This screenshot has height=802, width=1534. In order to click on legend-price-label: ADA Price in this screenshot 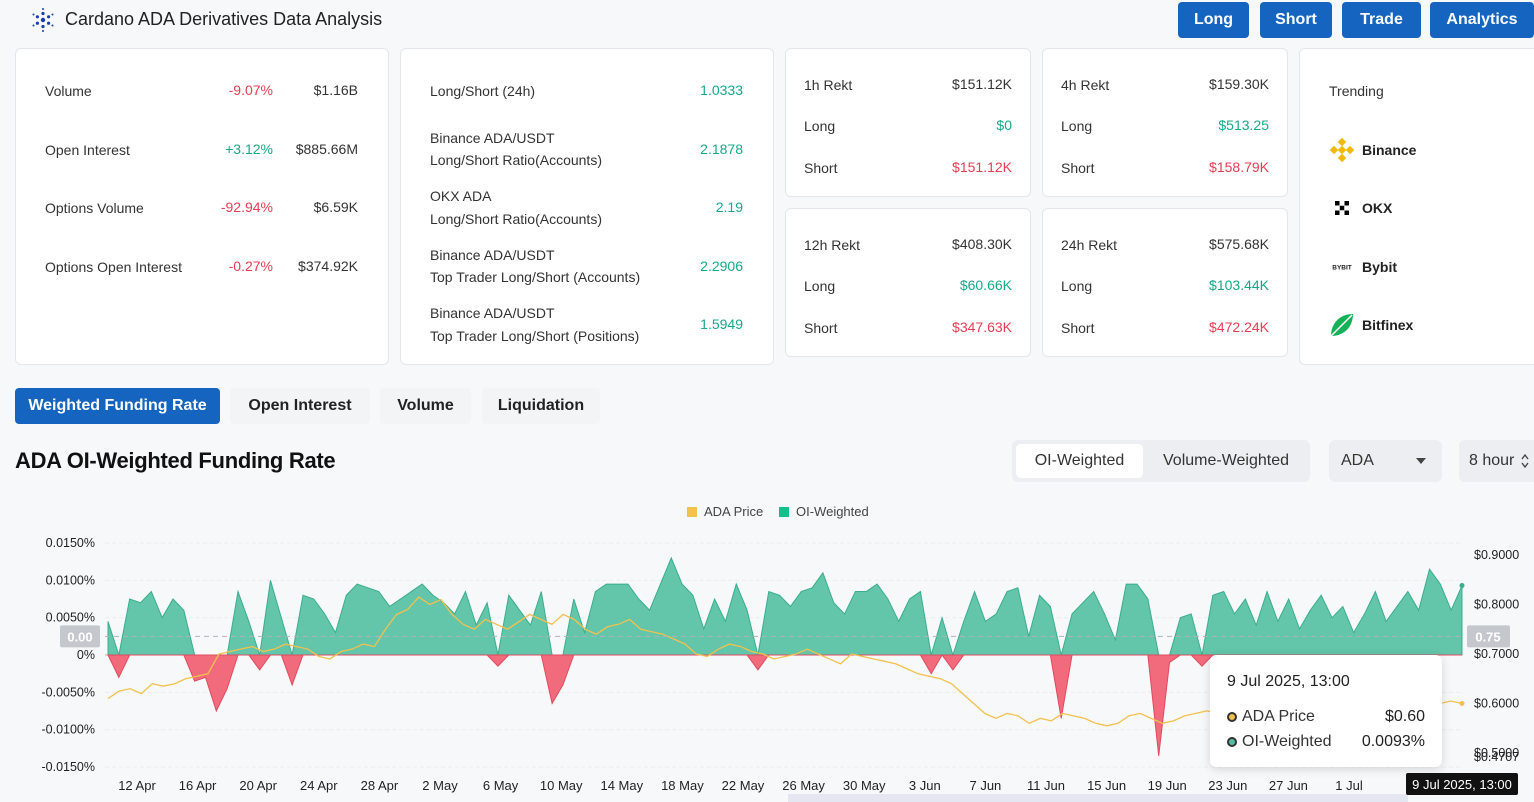, I will do `click(733, 511)`.